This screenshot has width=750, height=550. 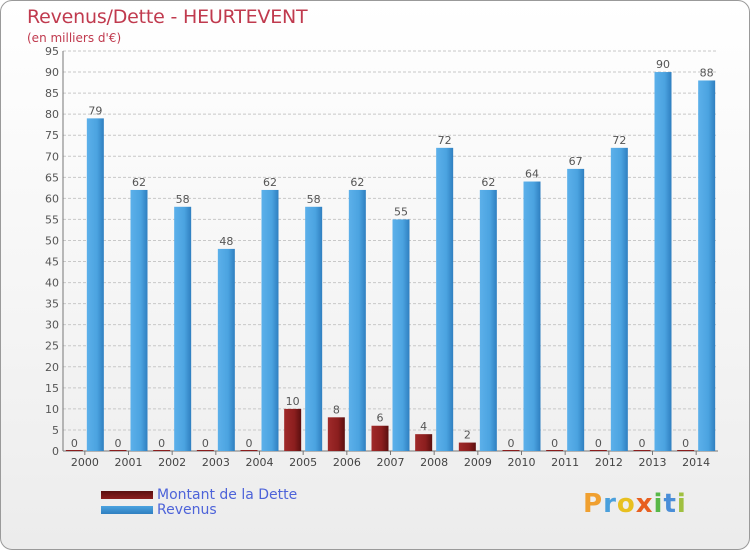 I want to click on chart-title: Revenus/Dette - HEURTEVENT, so click(x=167, y=17).